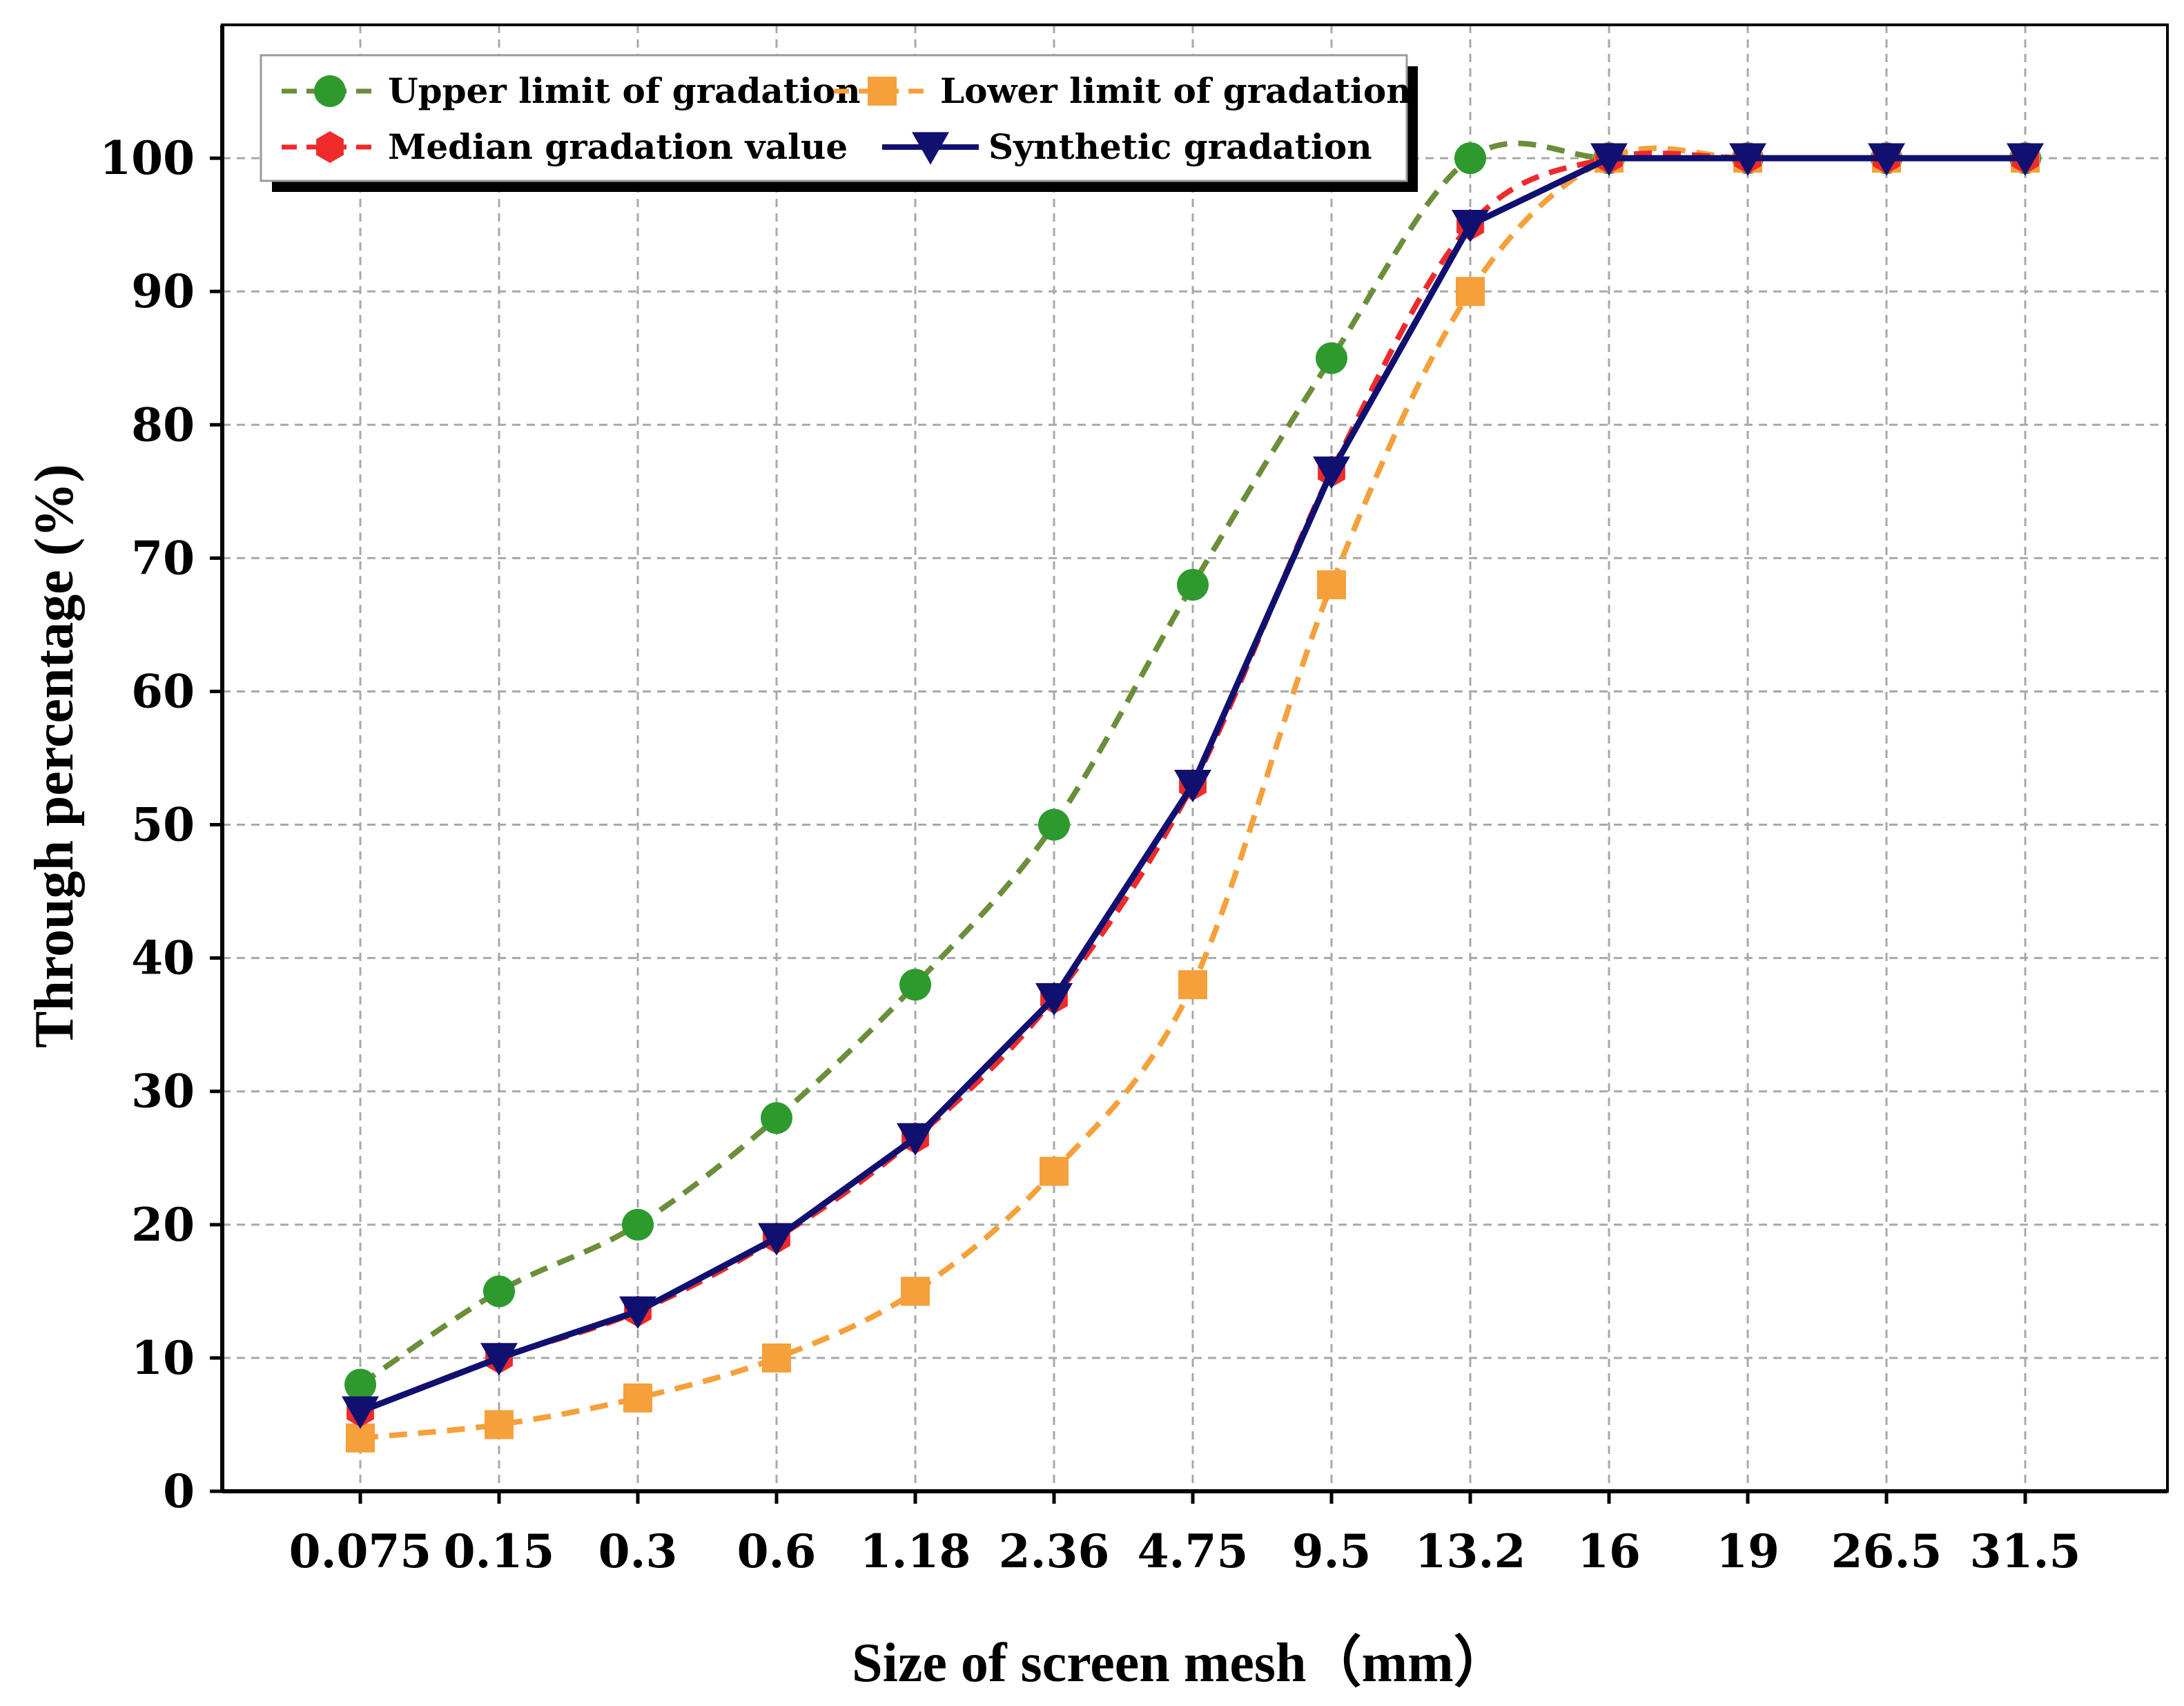 Image resolution: width=2184 pixels, height=1706 pixels. Describe the element at coordinates (163, 558) in the screenshot. I see `y-tick-label: 70` at that location.